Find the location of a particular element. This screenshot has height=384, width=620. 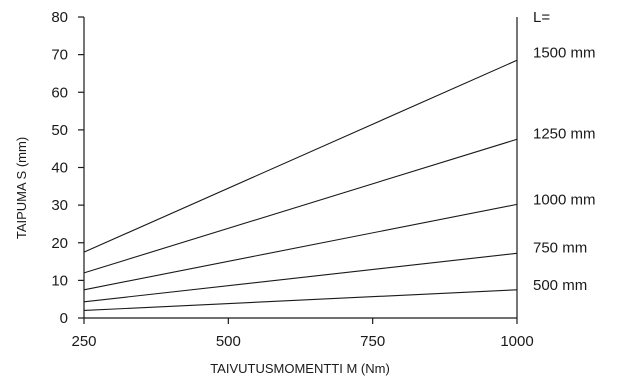

y-tick-label: 10 is located at coordinates (59, 280).